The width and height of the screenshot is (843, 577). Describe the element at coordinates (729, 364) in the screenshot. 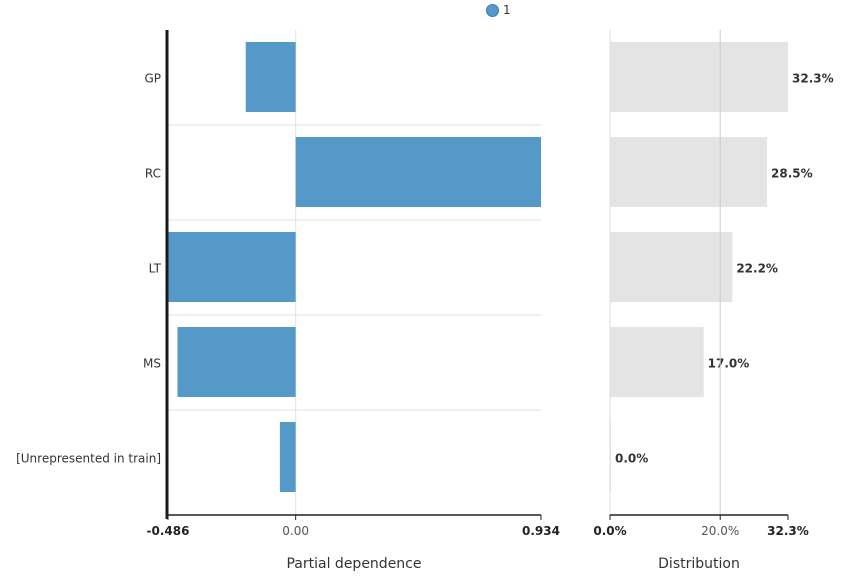

I see `distribution-data-label: 17.0%` at that location.